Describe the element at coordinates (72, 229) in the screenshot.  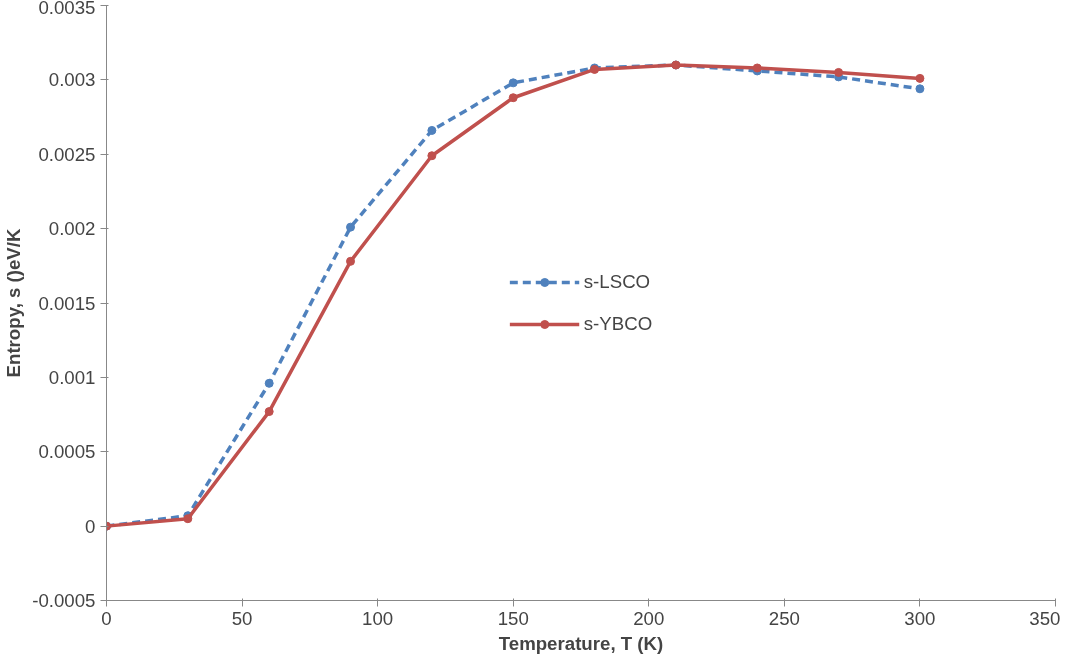
I see `y-tick-label: 0.002` at that location.